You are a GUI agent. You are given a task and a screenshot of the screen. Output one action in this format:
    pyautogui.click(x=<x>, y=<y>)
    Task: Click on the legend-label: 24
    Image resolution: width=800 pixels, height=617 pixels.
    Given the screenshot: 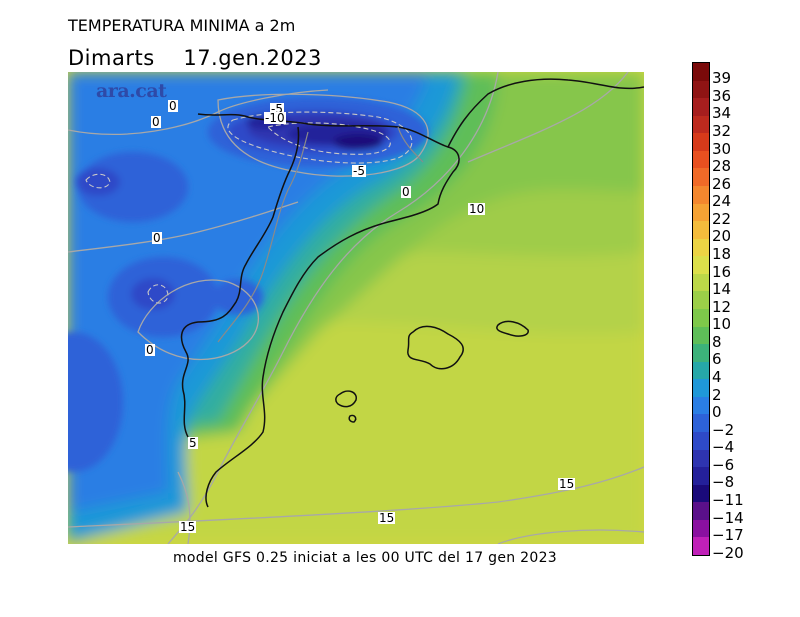 What is the action you would take?
    pyautogui.click(x=722, y=201)
    